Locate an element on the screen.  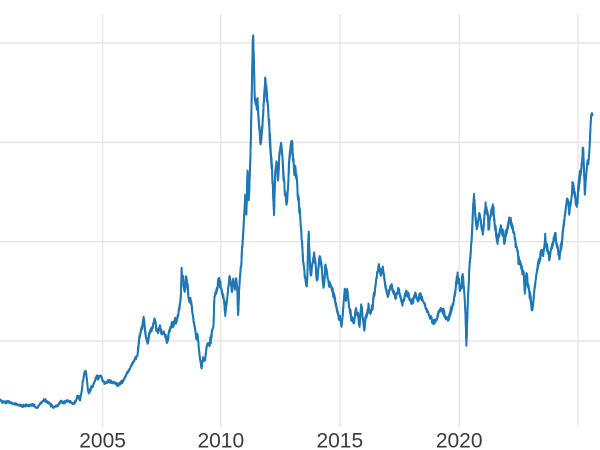
svg-text: 2015 is located at coordinates (339, 440).